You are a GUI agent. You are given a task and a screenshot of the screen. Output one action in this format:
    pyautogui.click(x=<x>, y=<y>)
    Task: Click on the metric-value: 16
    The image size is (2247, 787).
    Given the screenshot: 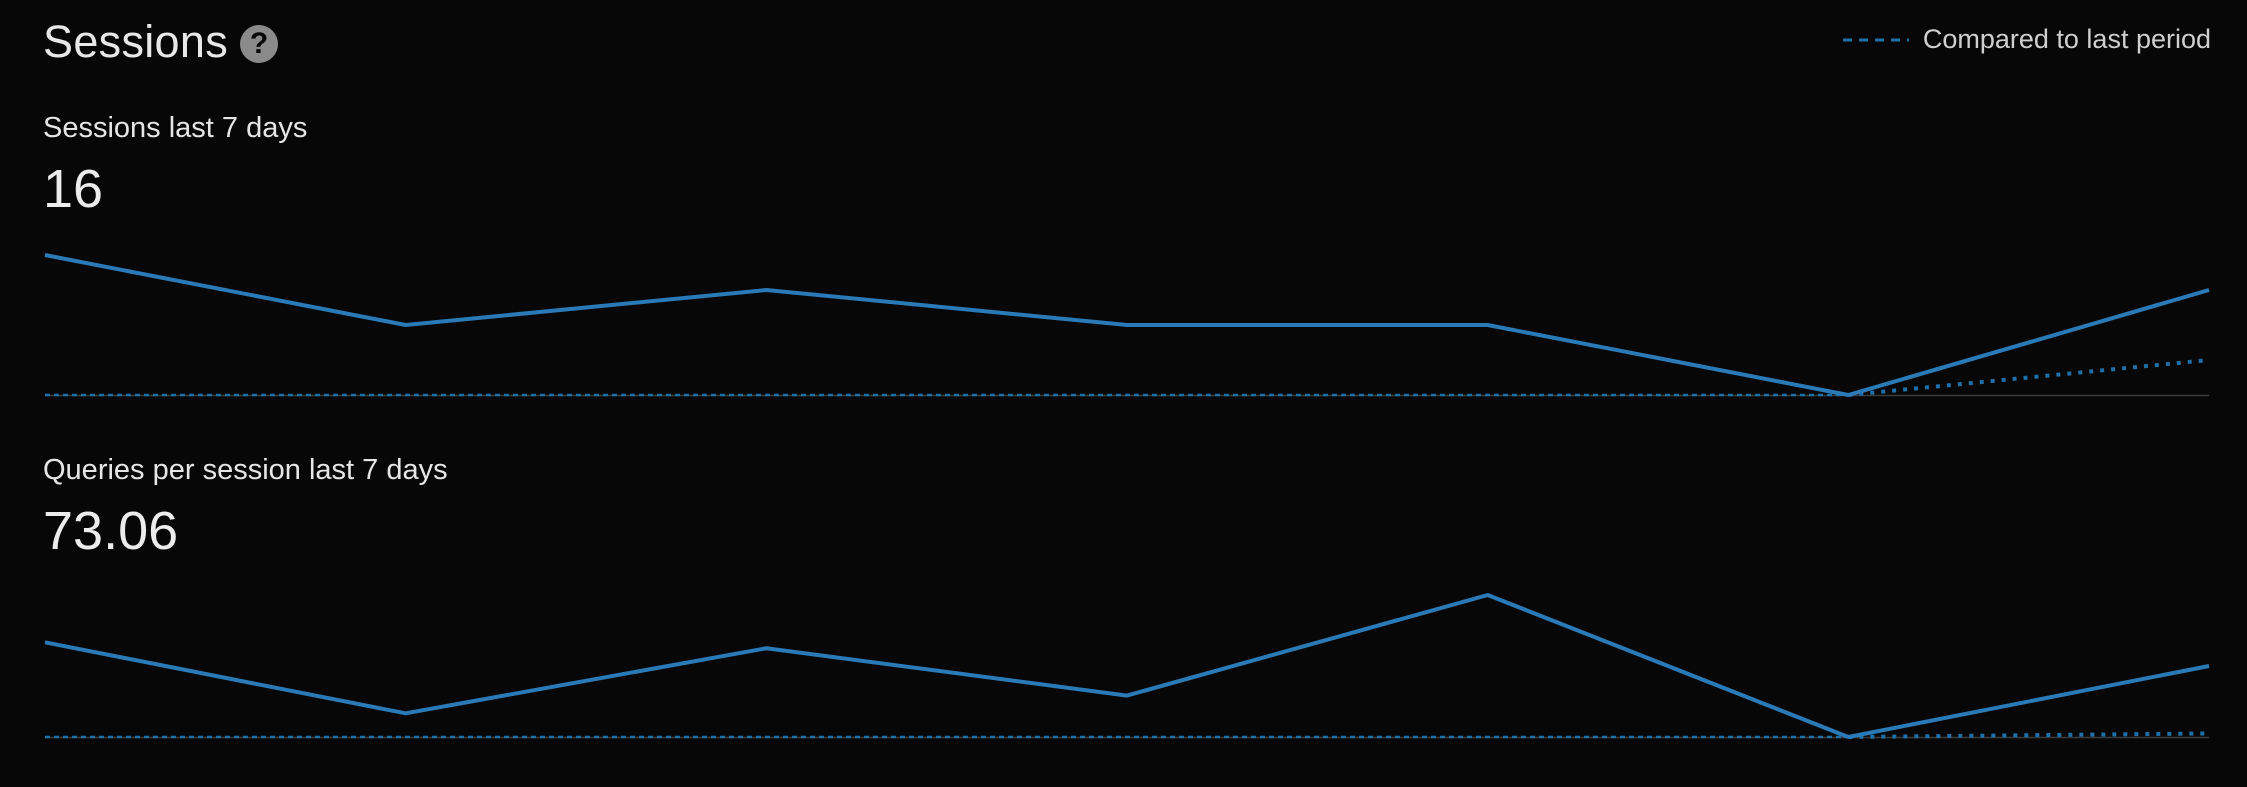 What is the action you would take?
    pyautogui.click(x=73, y=189)
    